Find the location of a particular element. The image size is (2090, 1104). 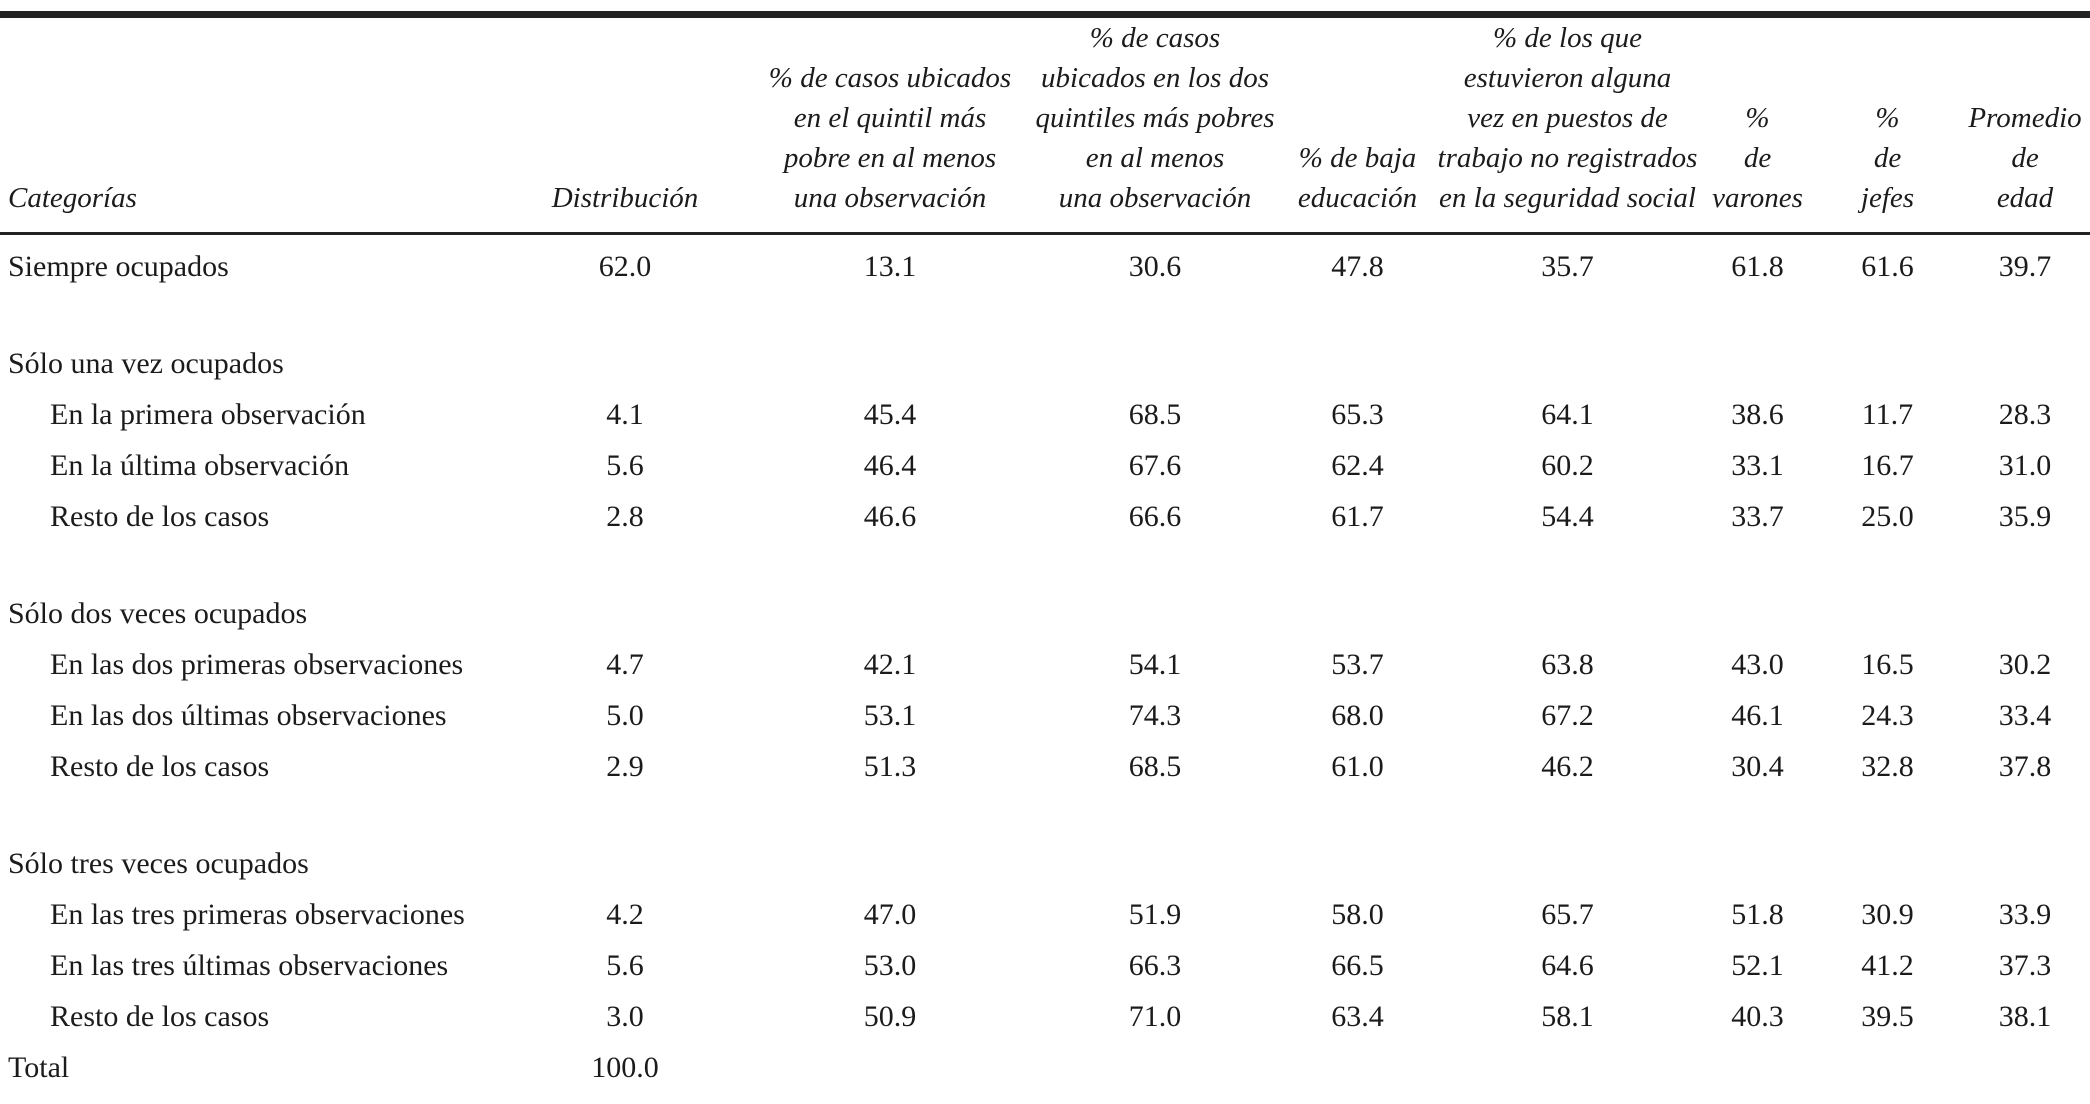

column-header-line: % de baja is located at coordinates (1357, 158).